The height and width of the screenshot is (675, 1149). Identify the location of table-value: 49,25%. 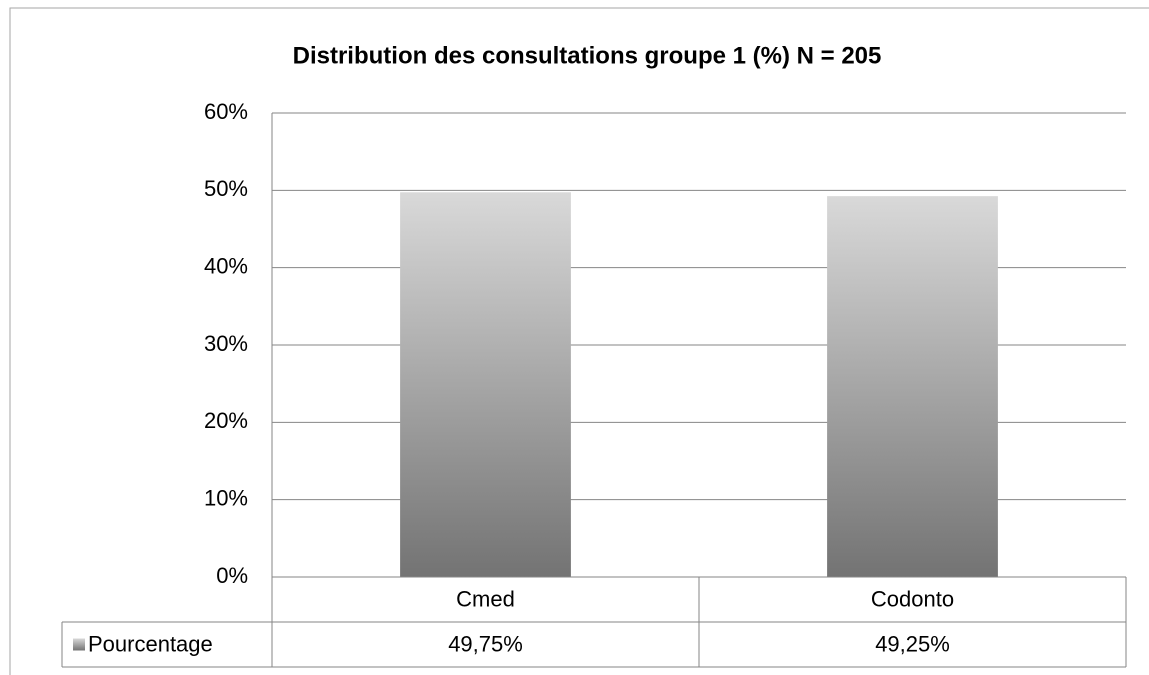
(912, 643).